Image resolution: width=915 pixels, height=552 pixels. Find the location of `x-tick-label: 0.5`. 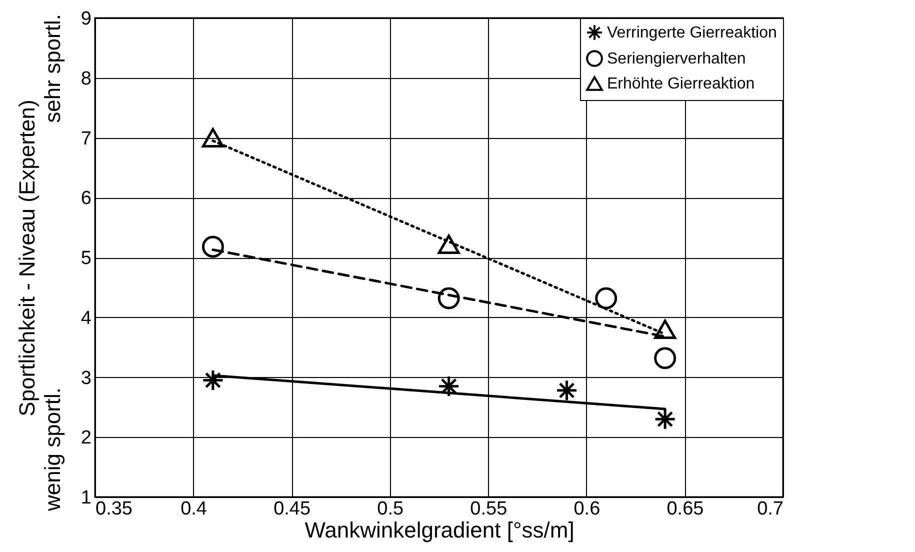

x-tick-label: 0.5 is located at coordinates (390, 509).